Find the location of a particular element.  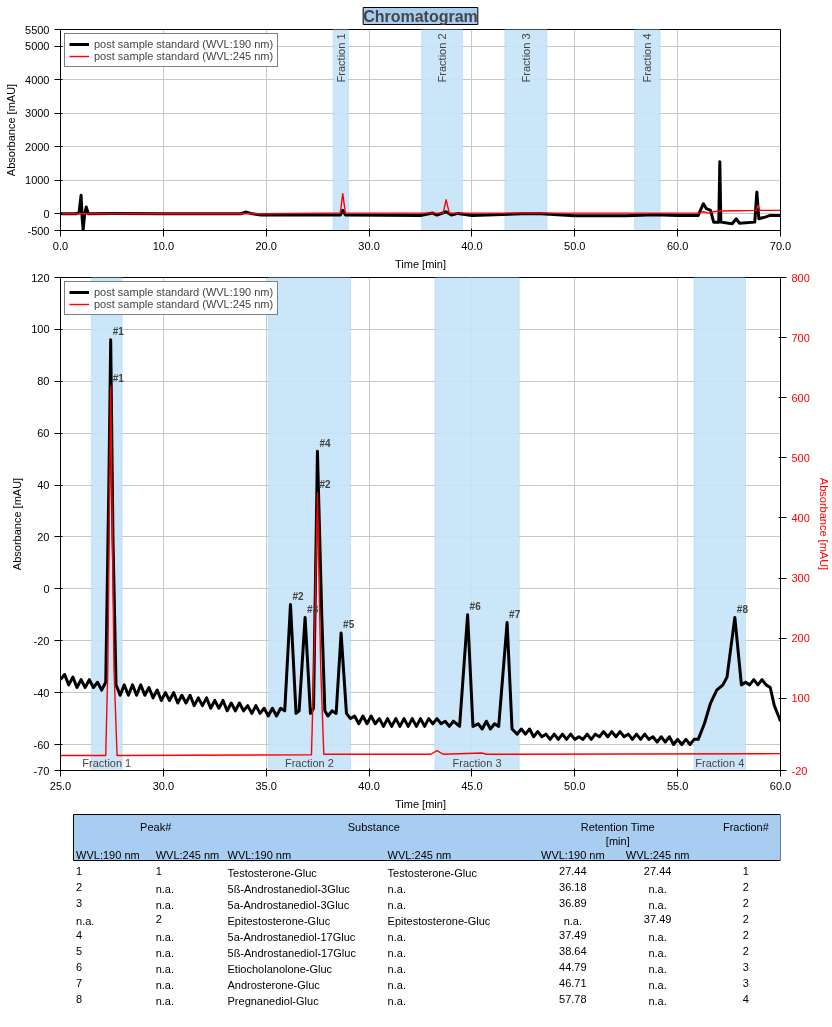

y-tick-label: 20 is located at coordinates (43, 536).